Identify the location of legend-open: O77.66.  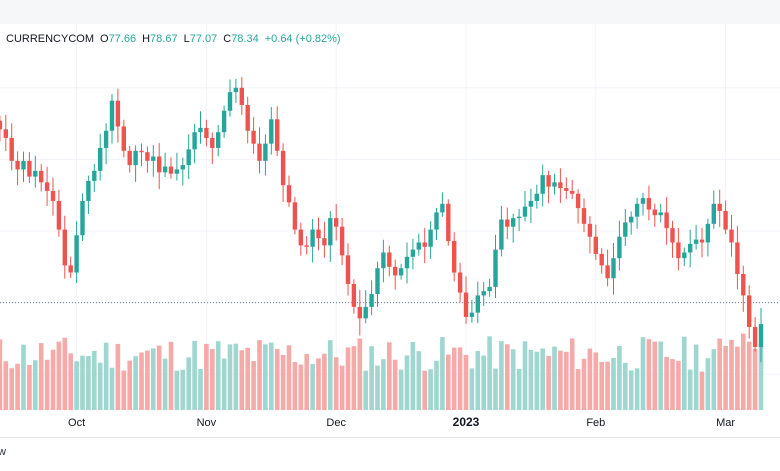
(118, 39).